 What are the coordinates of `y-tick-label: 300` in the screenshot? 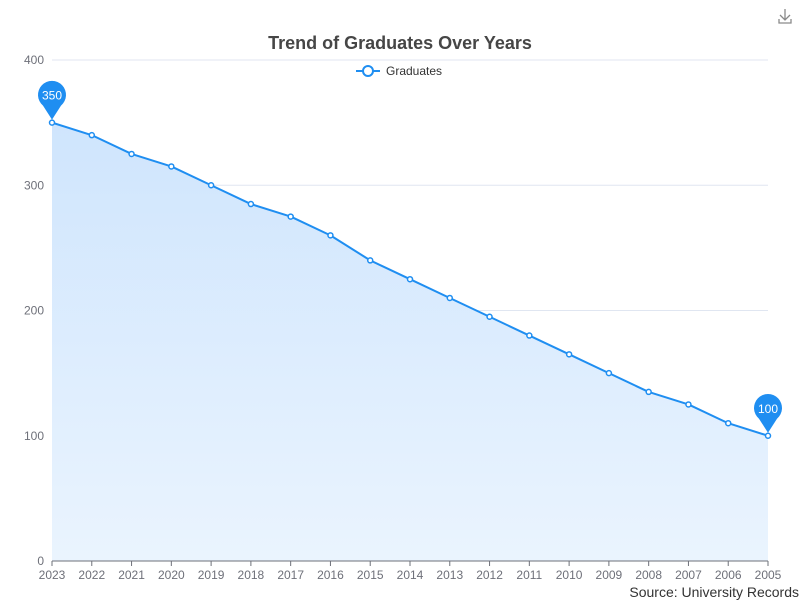 It's located at (34, 185).